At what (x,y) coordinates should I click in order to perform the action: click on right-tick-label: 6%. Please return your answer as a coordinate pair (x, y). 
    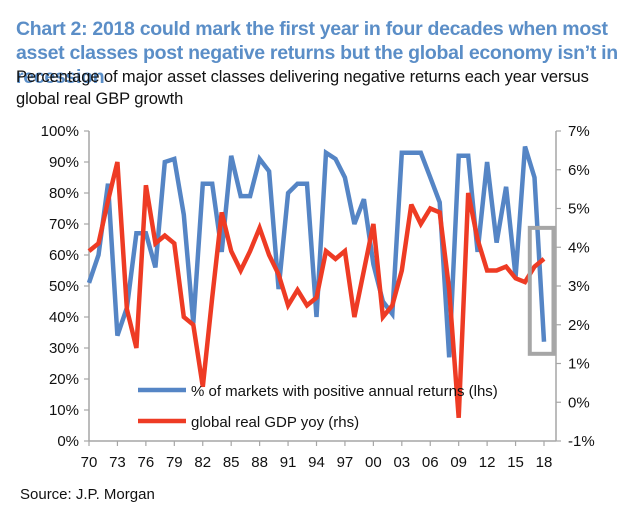
    Looking at the image, I should click on (579, 170).